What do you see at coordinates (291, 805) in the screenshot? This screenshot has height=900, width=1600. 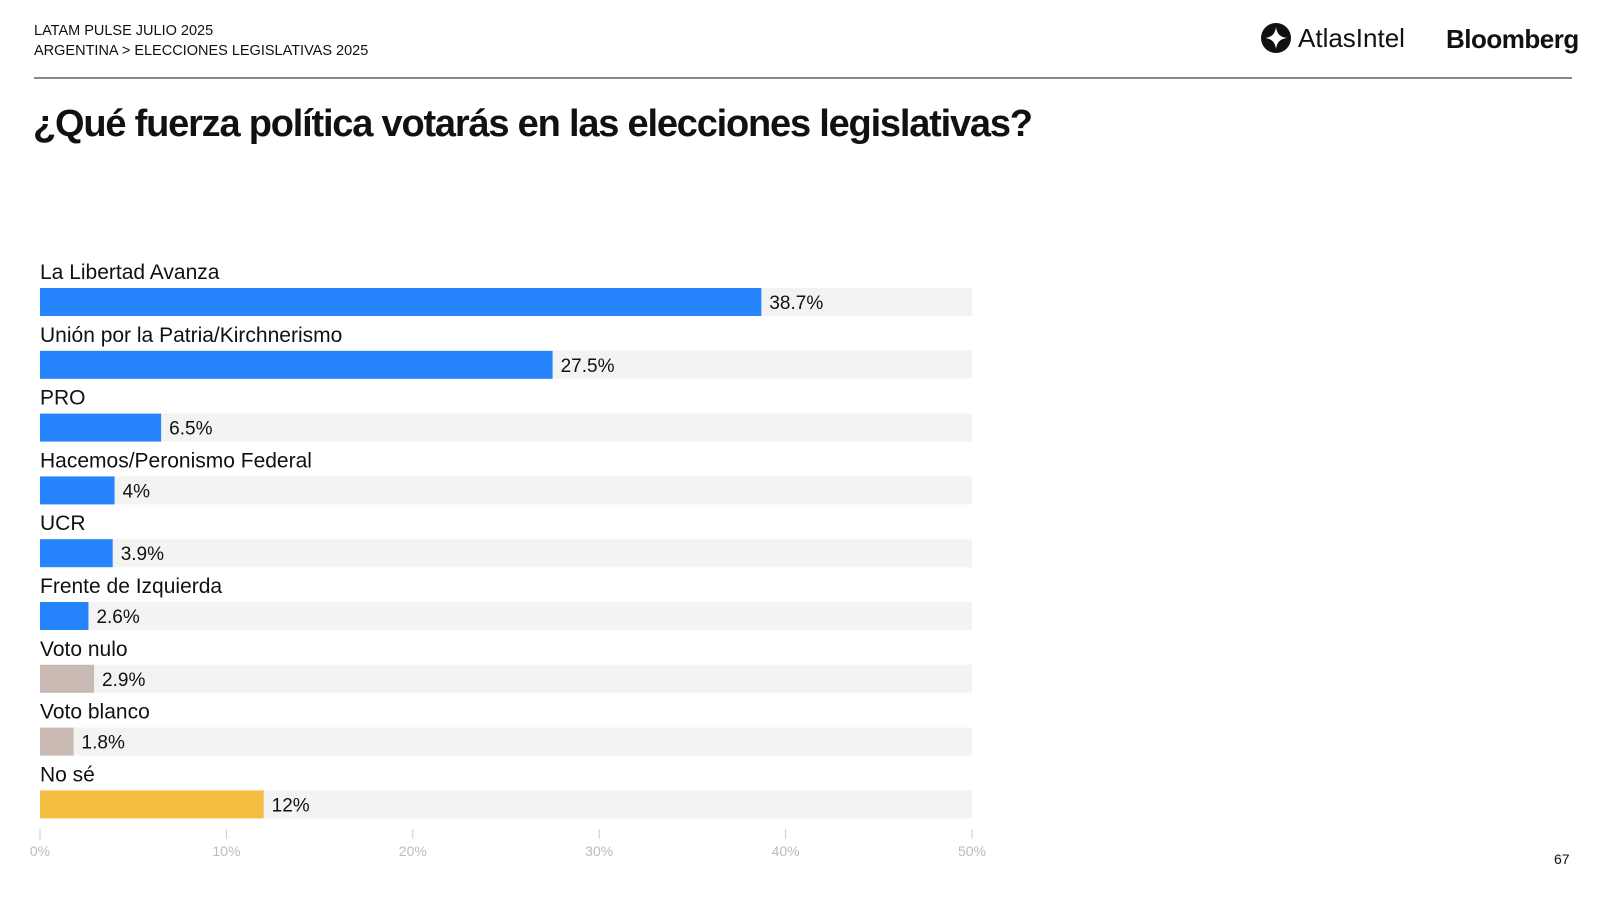 I see `bar-value-label: 12%` at bounding box center [291, 805].